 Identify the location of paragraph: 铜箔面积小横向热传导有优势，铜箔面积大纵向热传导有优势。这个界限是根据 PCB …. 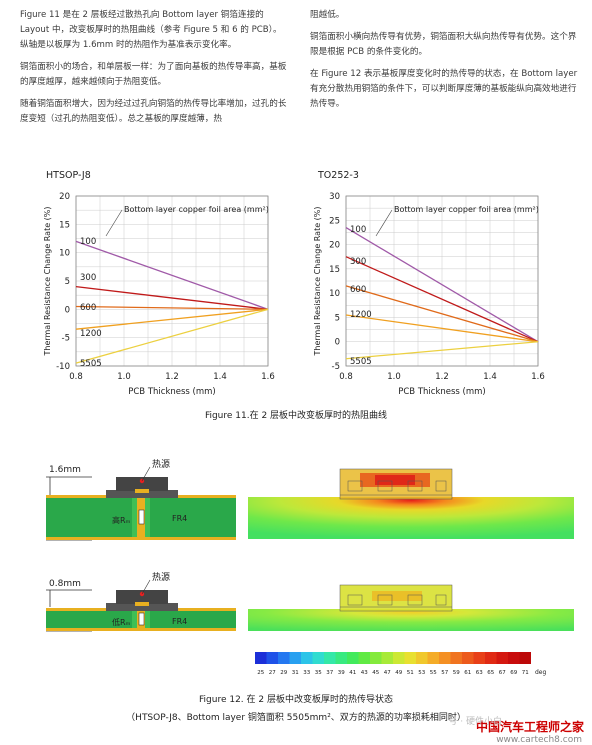
(443, 44).